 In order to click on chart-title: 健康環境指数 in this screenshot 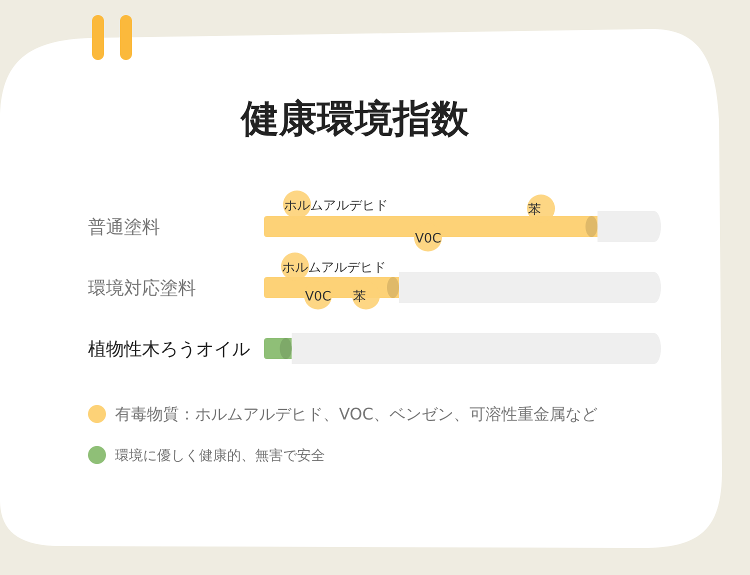, I will do `click(355, 118)`.